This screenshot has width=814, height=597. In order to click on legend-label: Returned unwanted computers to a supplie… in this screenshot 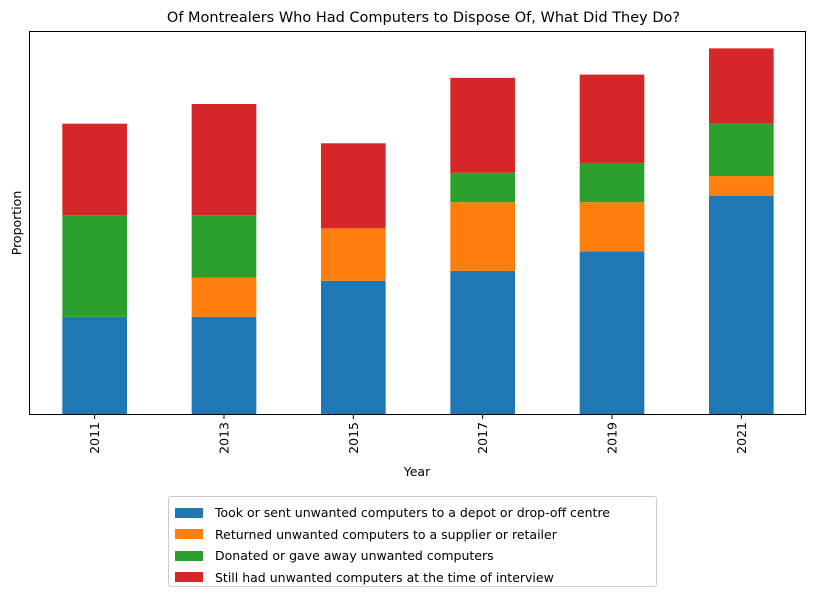, I will do `click(386, 534)`.